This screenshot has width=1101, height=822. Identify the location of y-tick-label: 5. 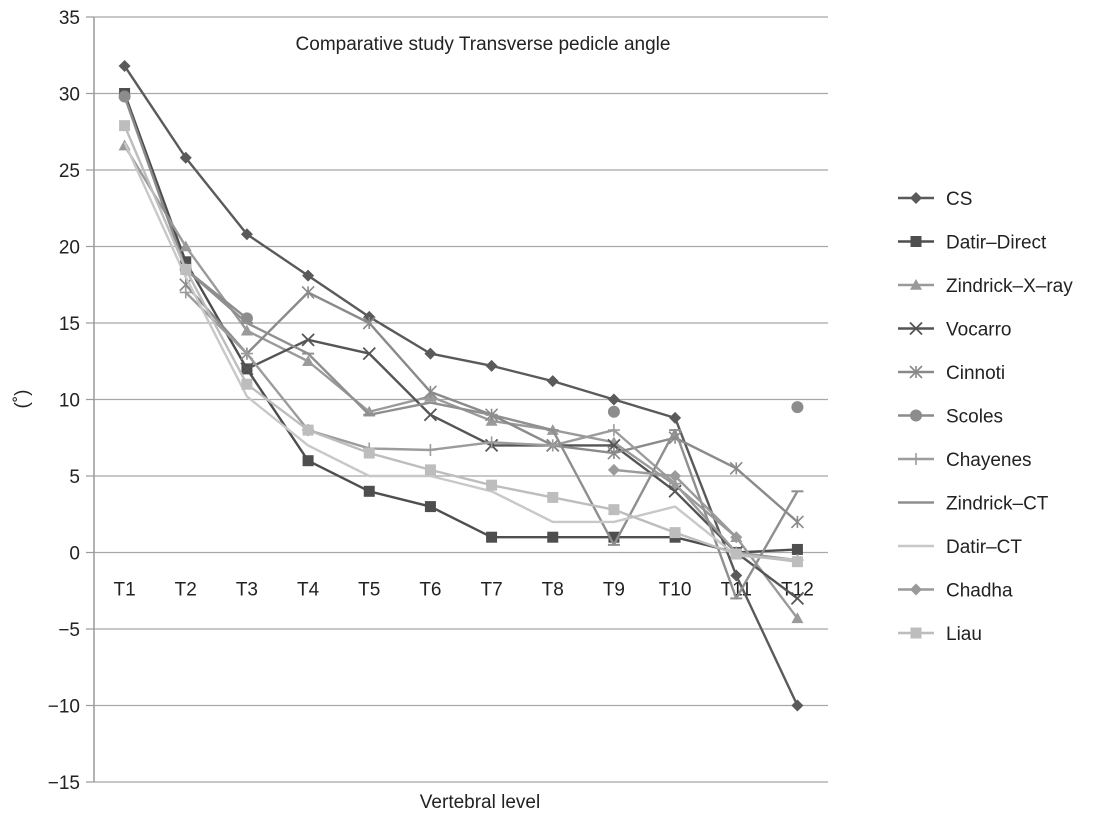
(74, 477).